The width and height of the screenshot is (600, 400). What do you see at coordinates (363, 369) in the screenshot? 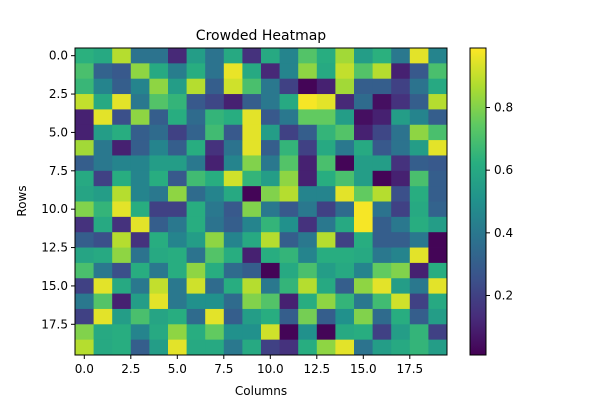
I see `x-tick-label: 15.0` at bounding box center [363, 369].